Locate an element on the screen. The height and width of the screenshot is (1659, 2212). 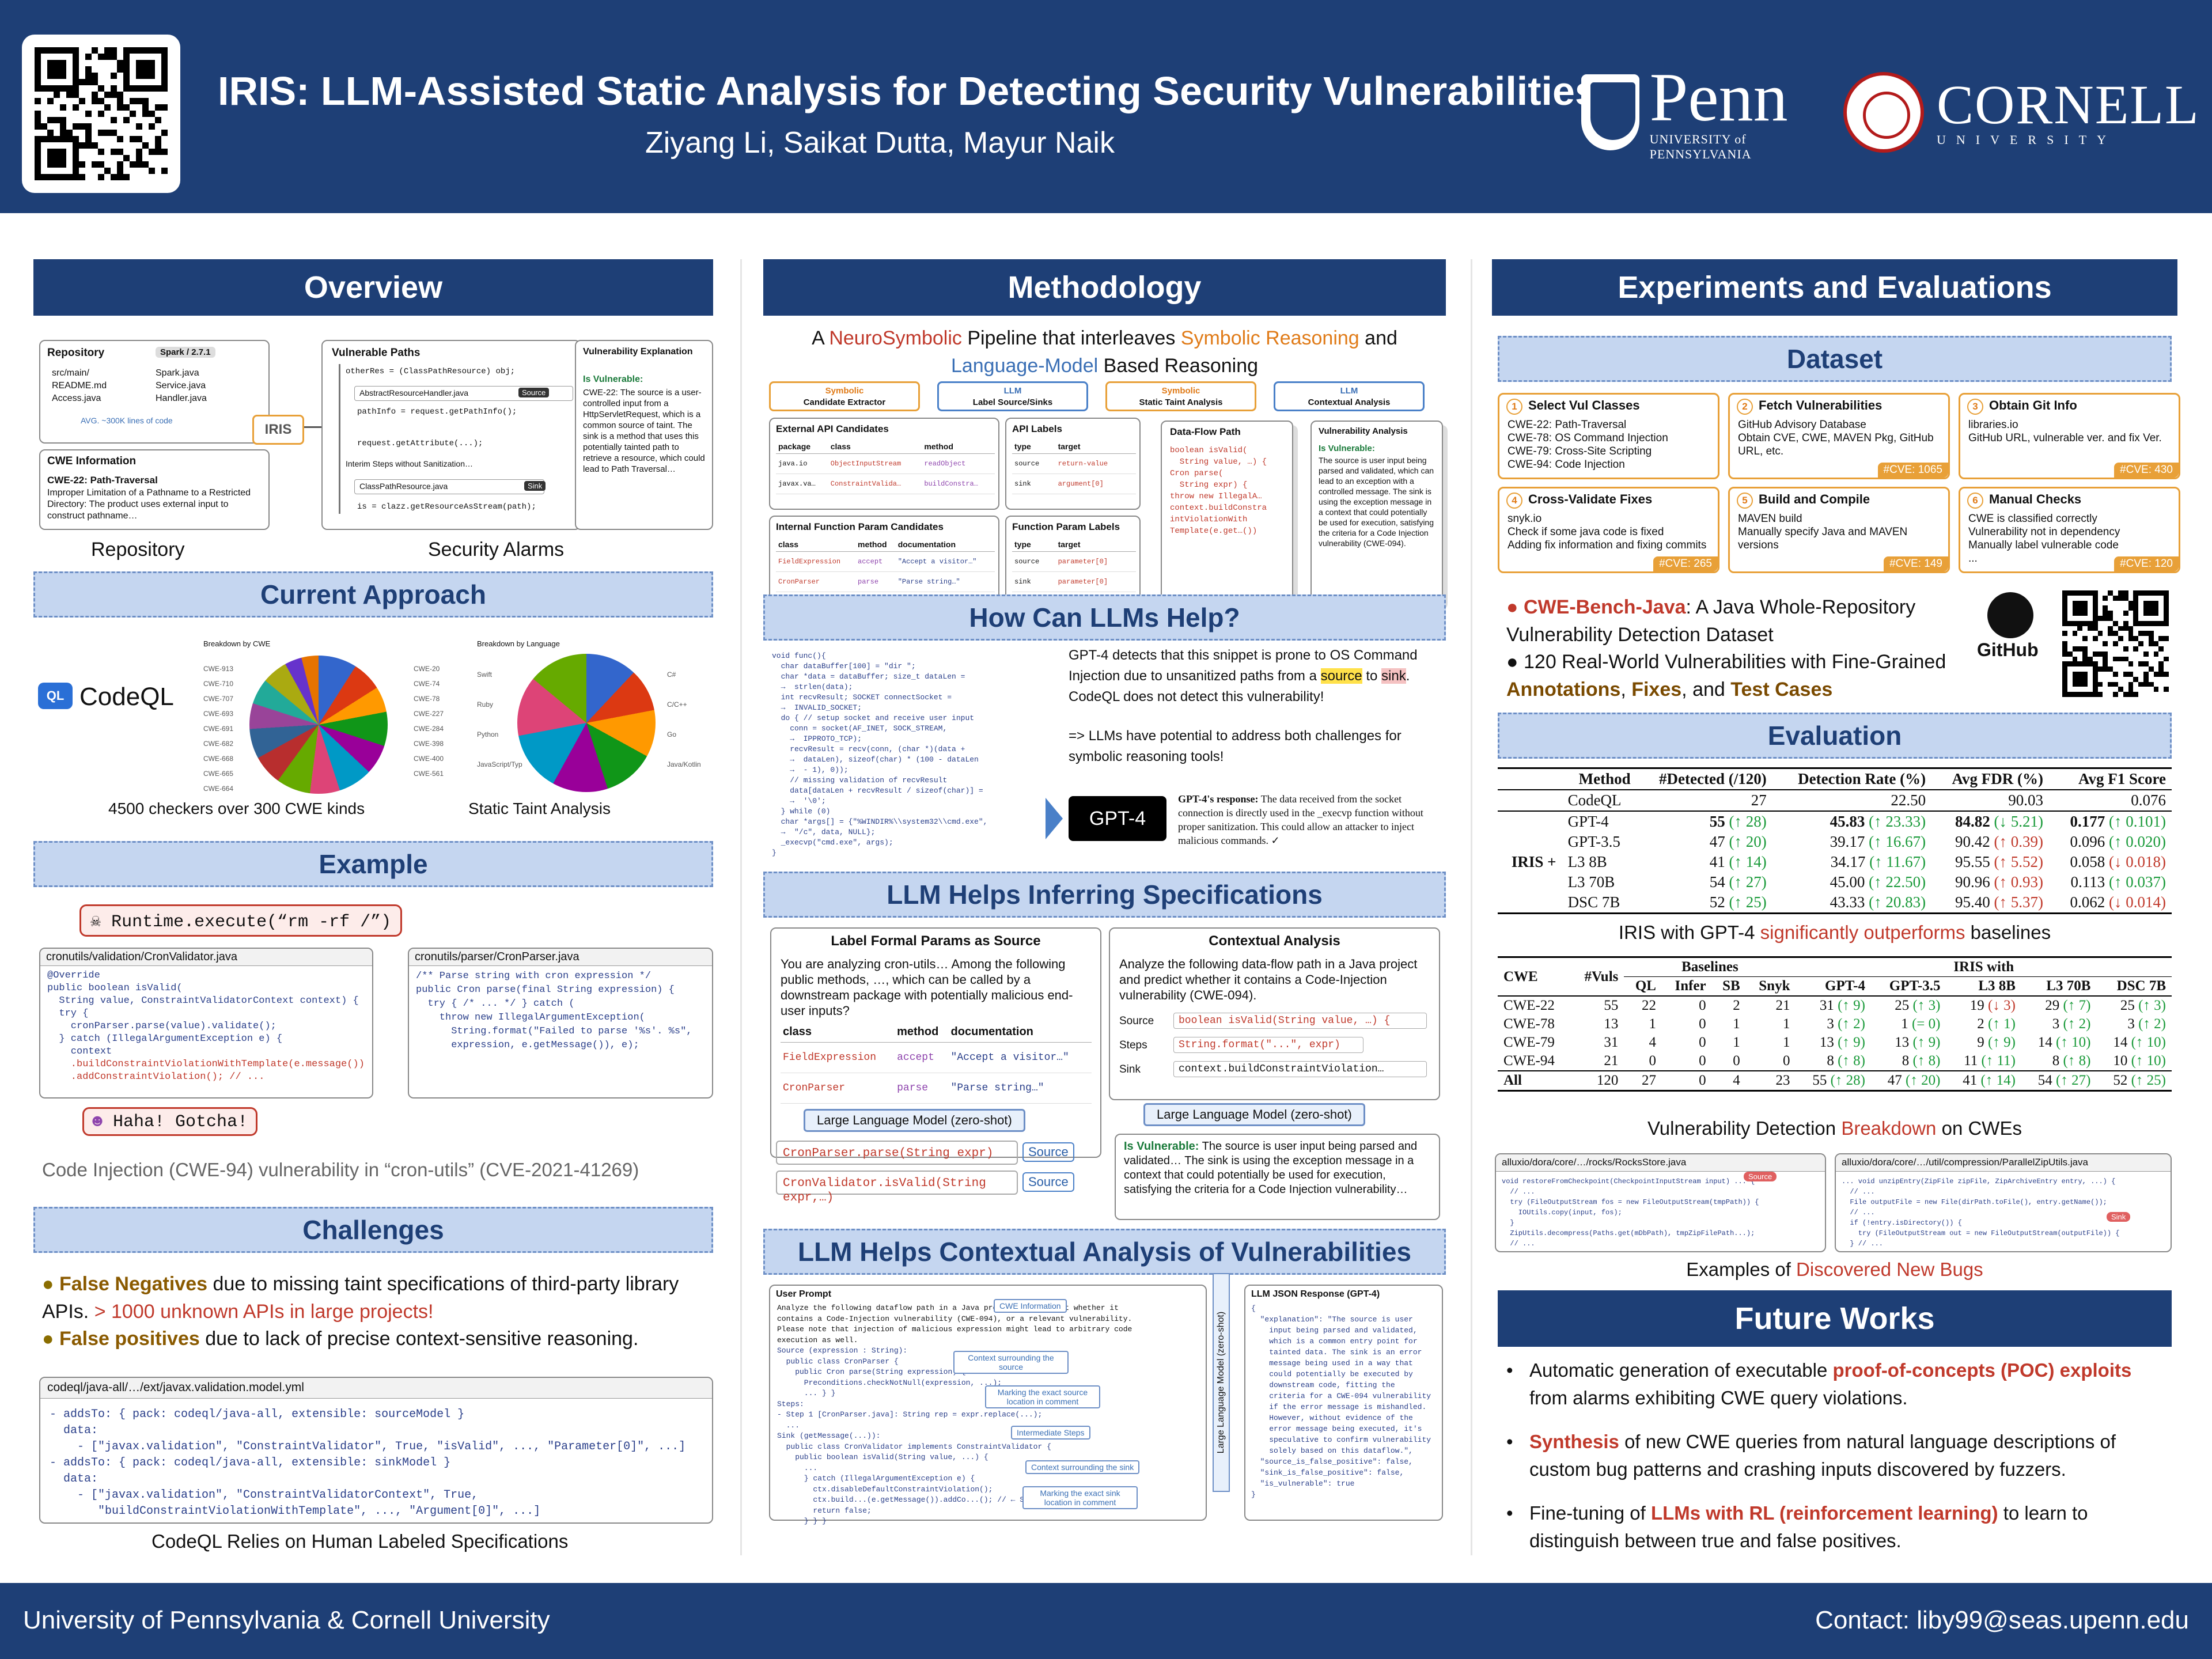
step-number-icon: 3 is located at coordinates (1975, 407).